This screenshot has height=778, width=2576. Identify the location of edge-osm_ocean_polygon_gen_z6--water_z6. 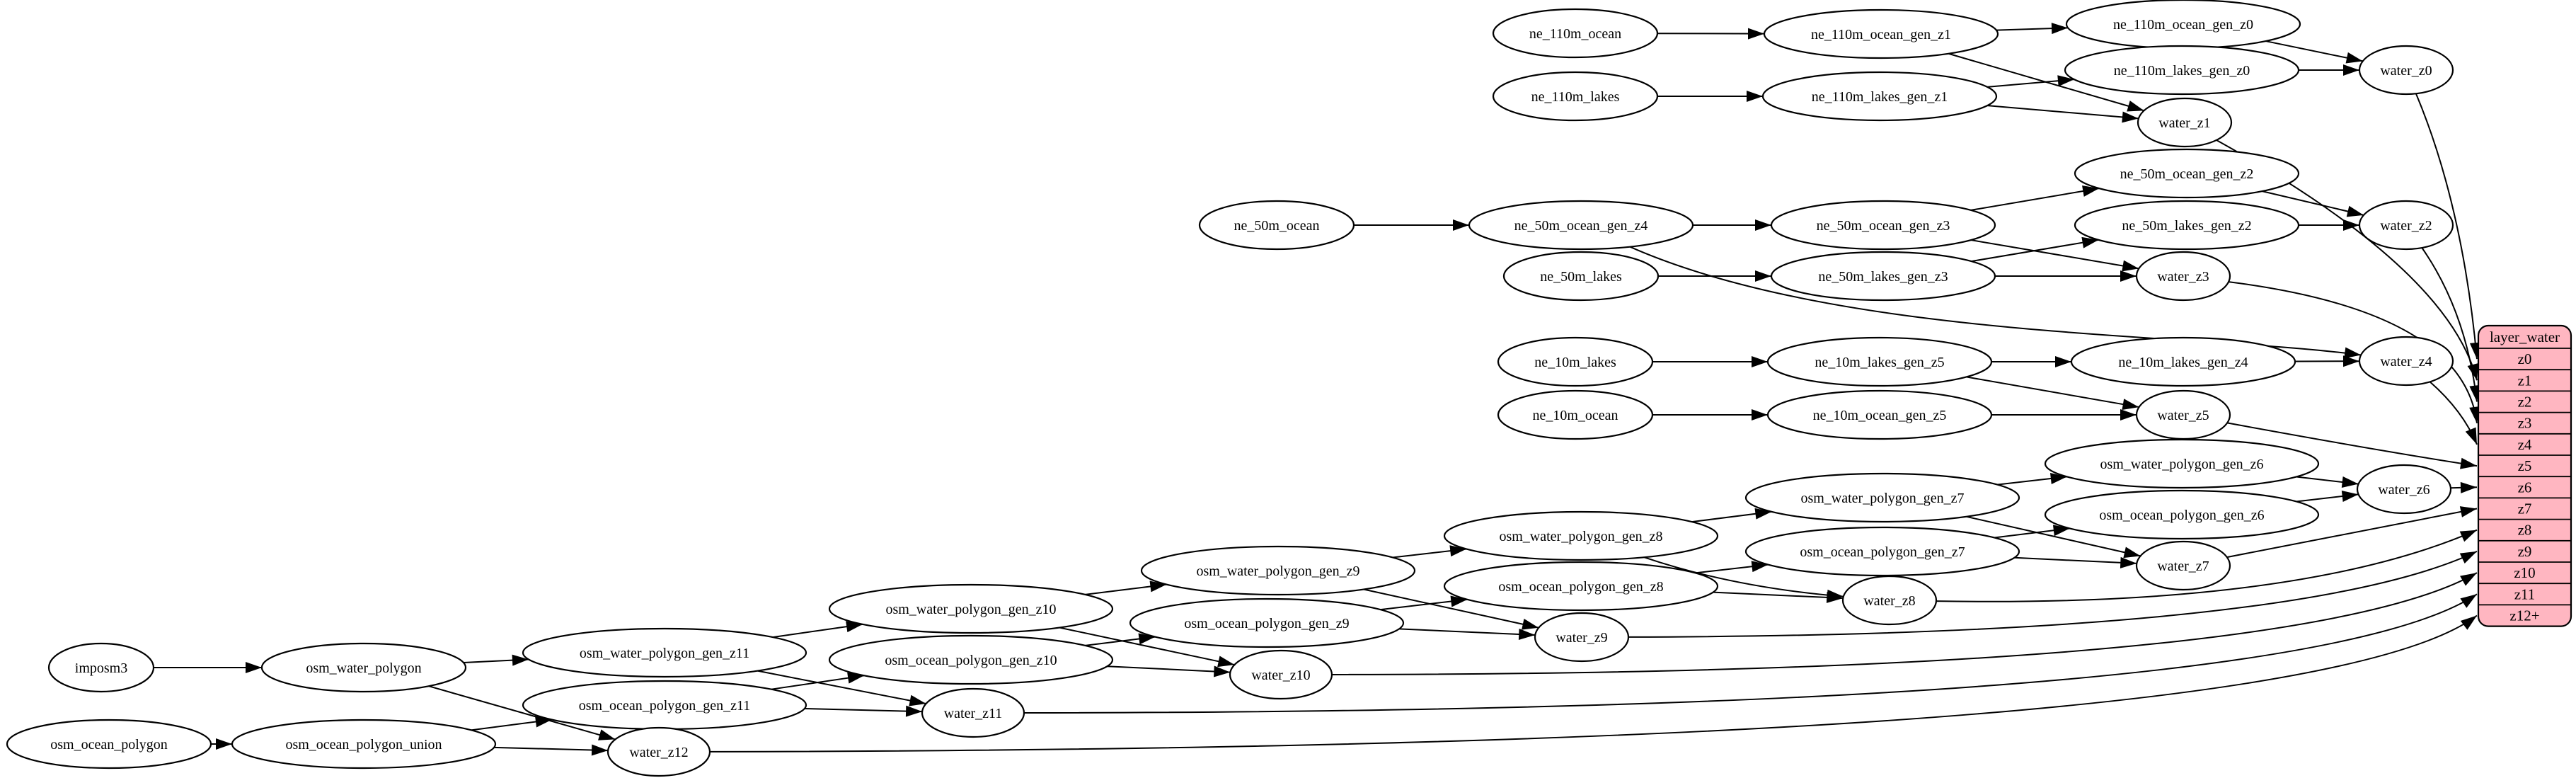
(2327, 497).